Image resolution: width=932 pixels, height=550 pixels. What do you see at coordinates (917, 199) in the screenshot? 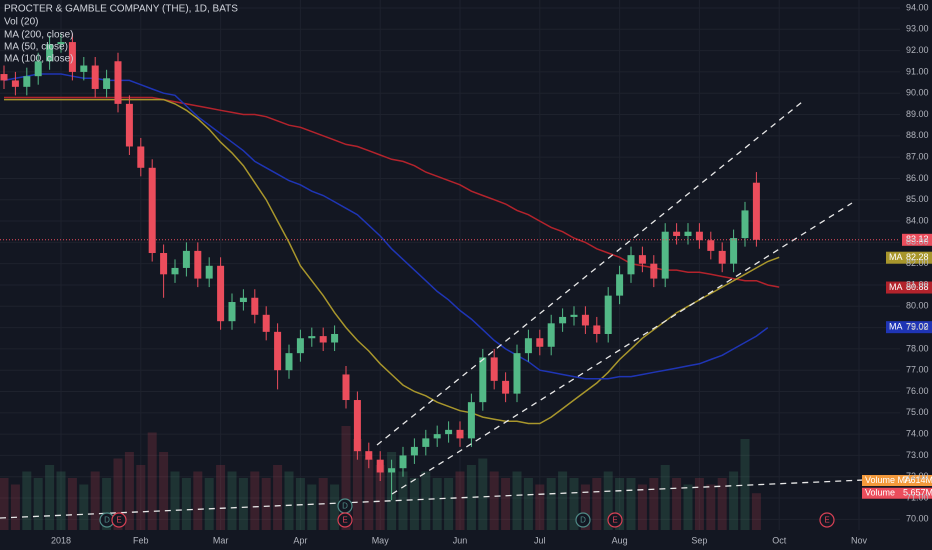
I see `y-tick-label: 85.00` at bounding box center [917, 199].